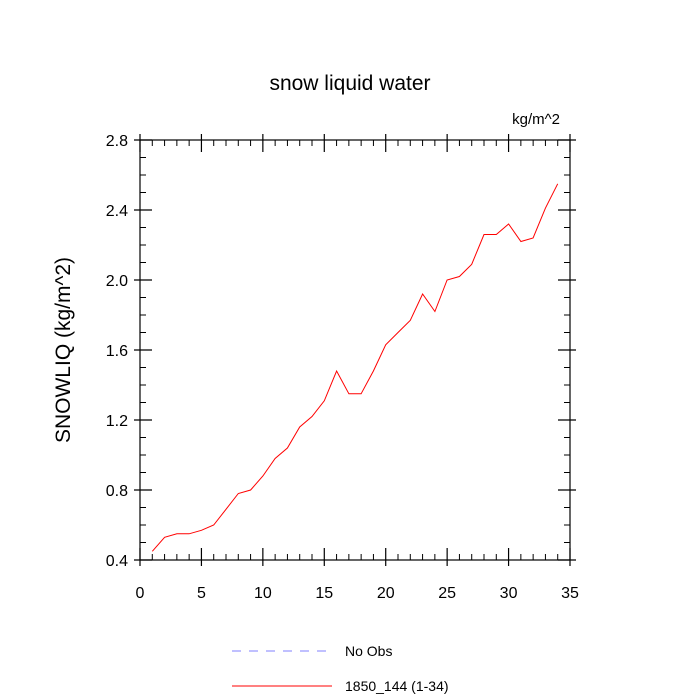  I want to click on x-tick-label: 20, so click(386, 593).